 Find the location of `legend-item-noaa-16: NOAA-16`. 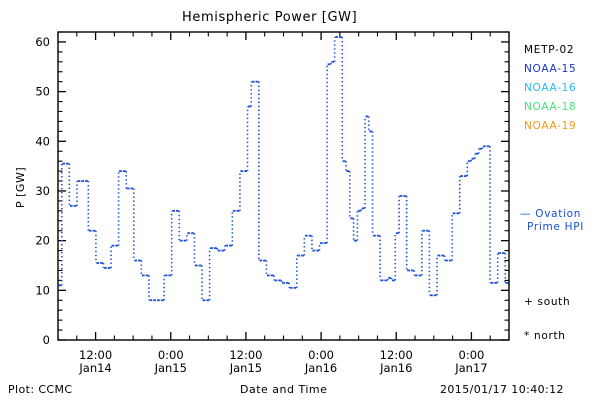

legend-item-noaa-16: NOAA-16 is located at coordinates (550, 88).